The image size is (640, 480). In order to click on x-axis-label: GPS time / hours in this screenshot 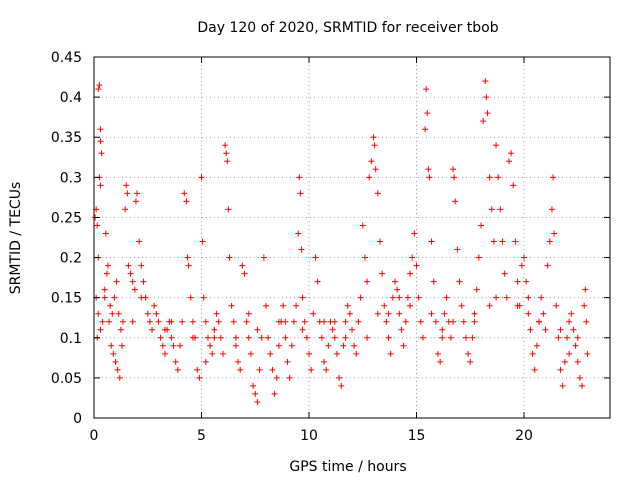, I will do `click(347, 467)`.